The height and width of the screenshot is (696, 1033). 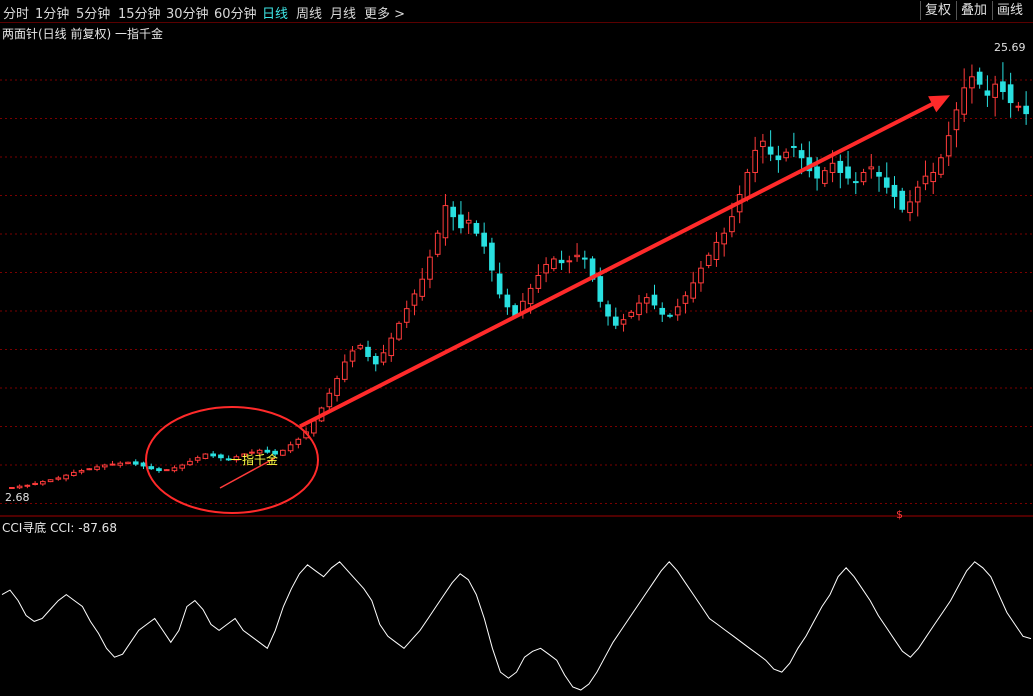 What do you see at coordinates (16, 14) in the screenshot?
I see `tab-timeshare: 分时` at bounding box center [16, 14].